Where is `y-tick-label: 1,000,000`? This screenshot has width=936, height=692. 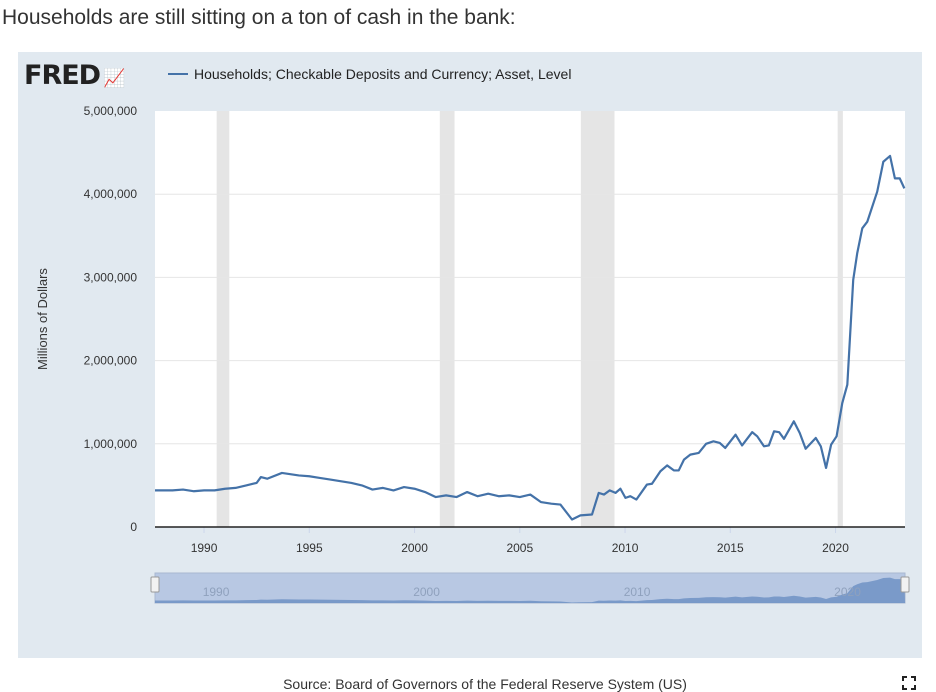 y-tick-label: 1,000,000 is located at coordinates (111, 444).